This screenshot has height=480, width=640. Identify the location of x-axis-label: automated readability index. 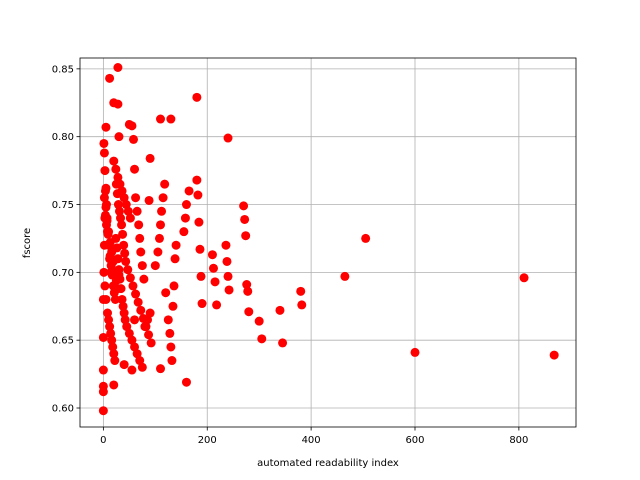
(328, 463).